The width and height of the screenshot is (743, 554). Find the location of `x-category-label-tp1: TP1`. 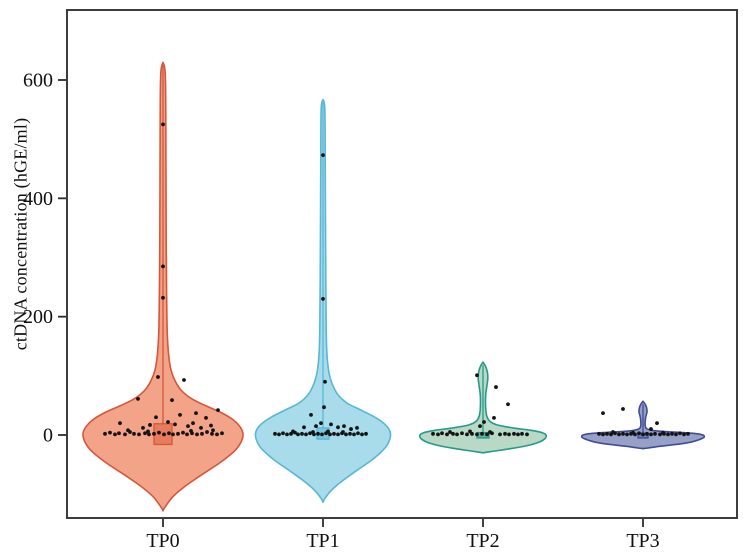

x-category-label-tp1: TP1 is located at coordinates (322, 541).